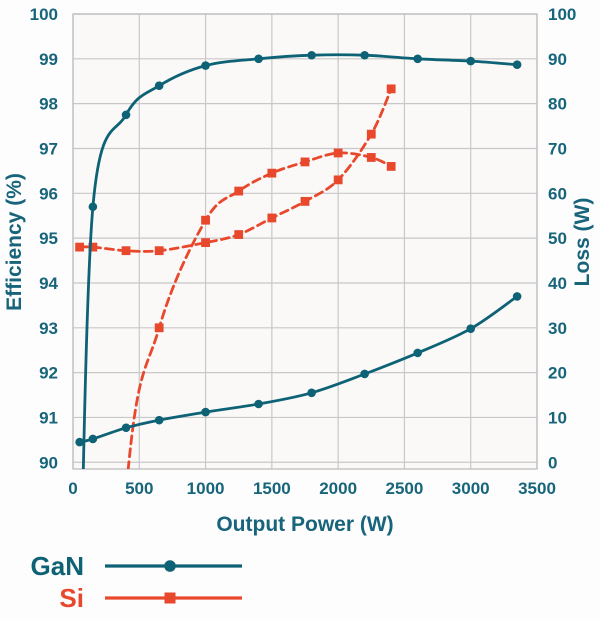 Image resolution: width=600 pixels, height=619 pixels. Describe the element at coordinates (338, 488) in the screenshot. I see `x-tick-label: 2000` at that location.